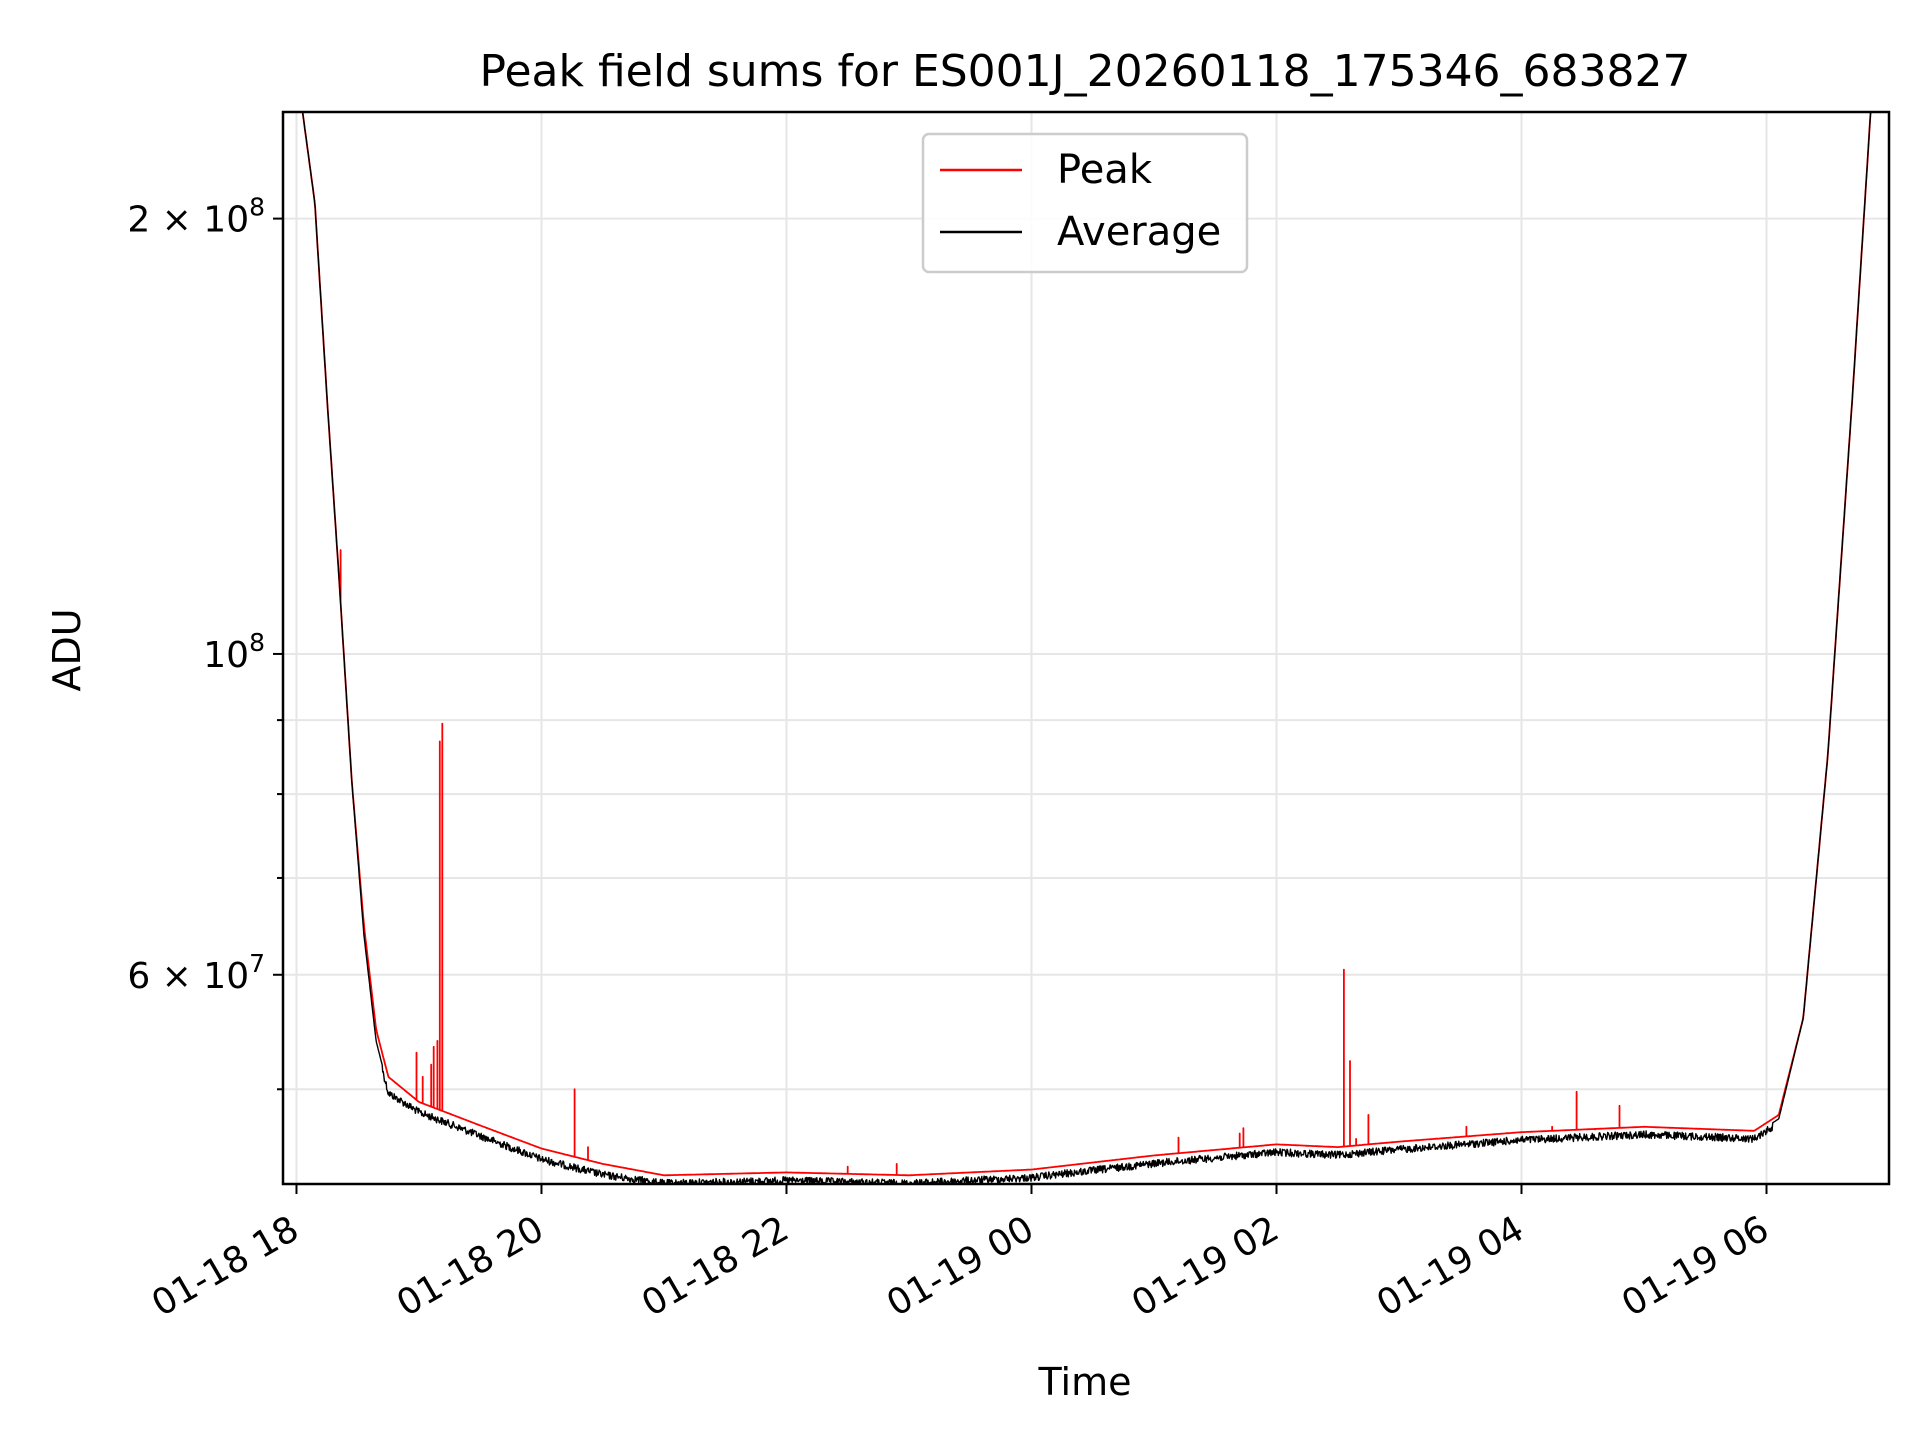 The height and width of the screenshot is (1440, 1920). Describe the element at coordinates (196, 973) in the screenshot. I see `y-tick-label: 6 × 107` at that location.